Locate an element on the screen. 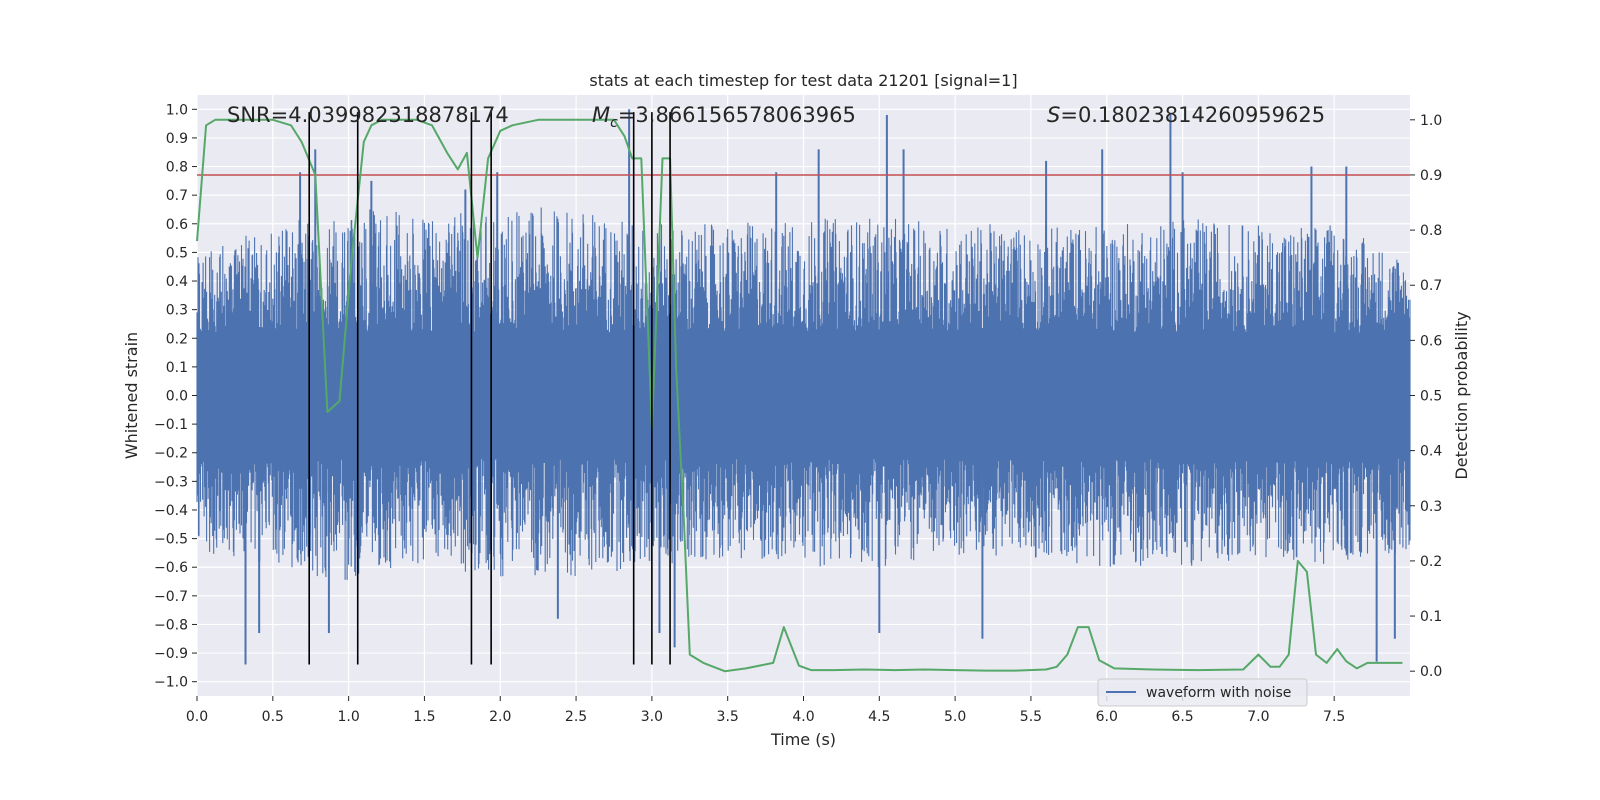 The width and height of the screenshot is (1600, 800). snr-annotation: SNR=4.039982318878174 is located at coordinates (368, 115).